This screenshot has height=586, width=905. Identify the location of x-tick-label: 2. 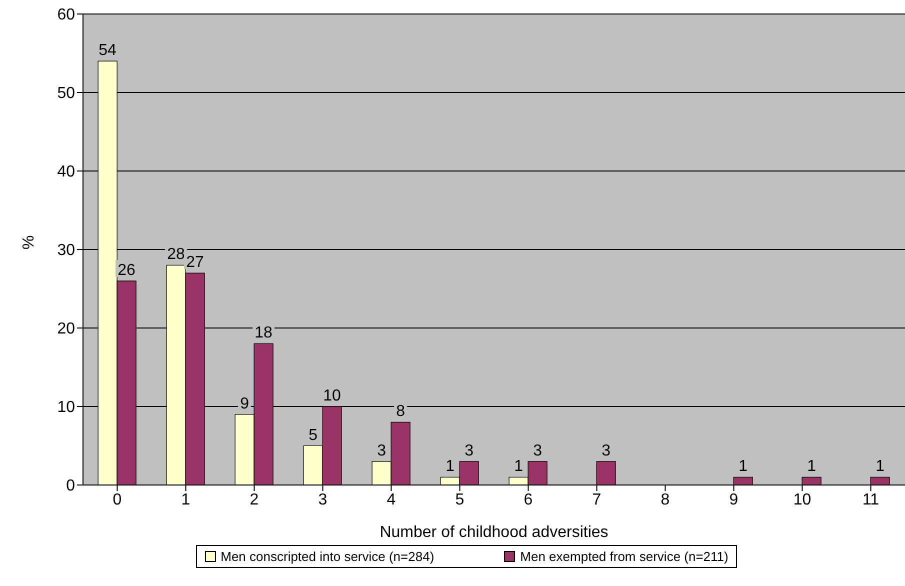
(254, 499).